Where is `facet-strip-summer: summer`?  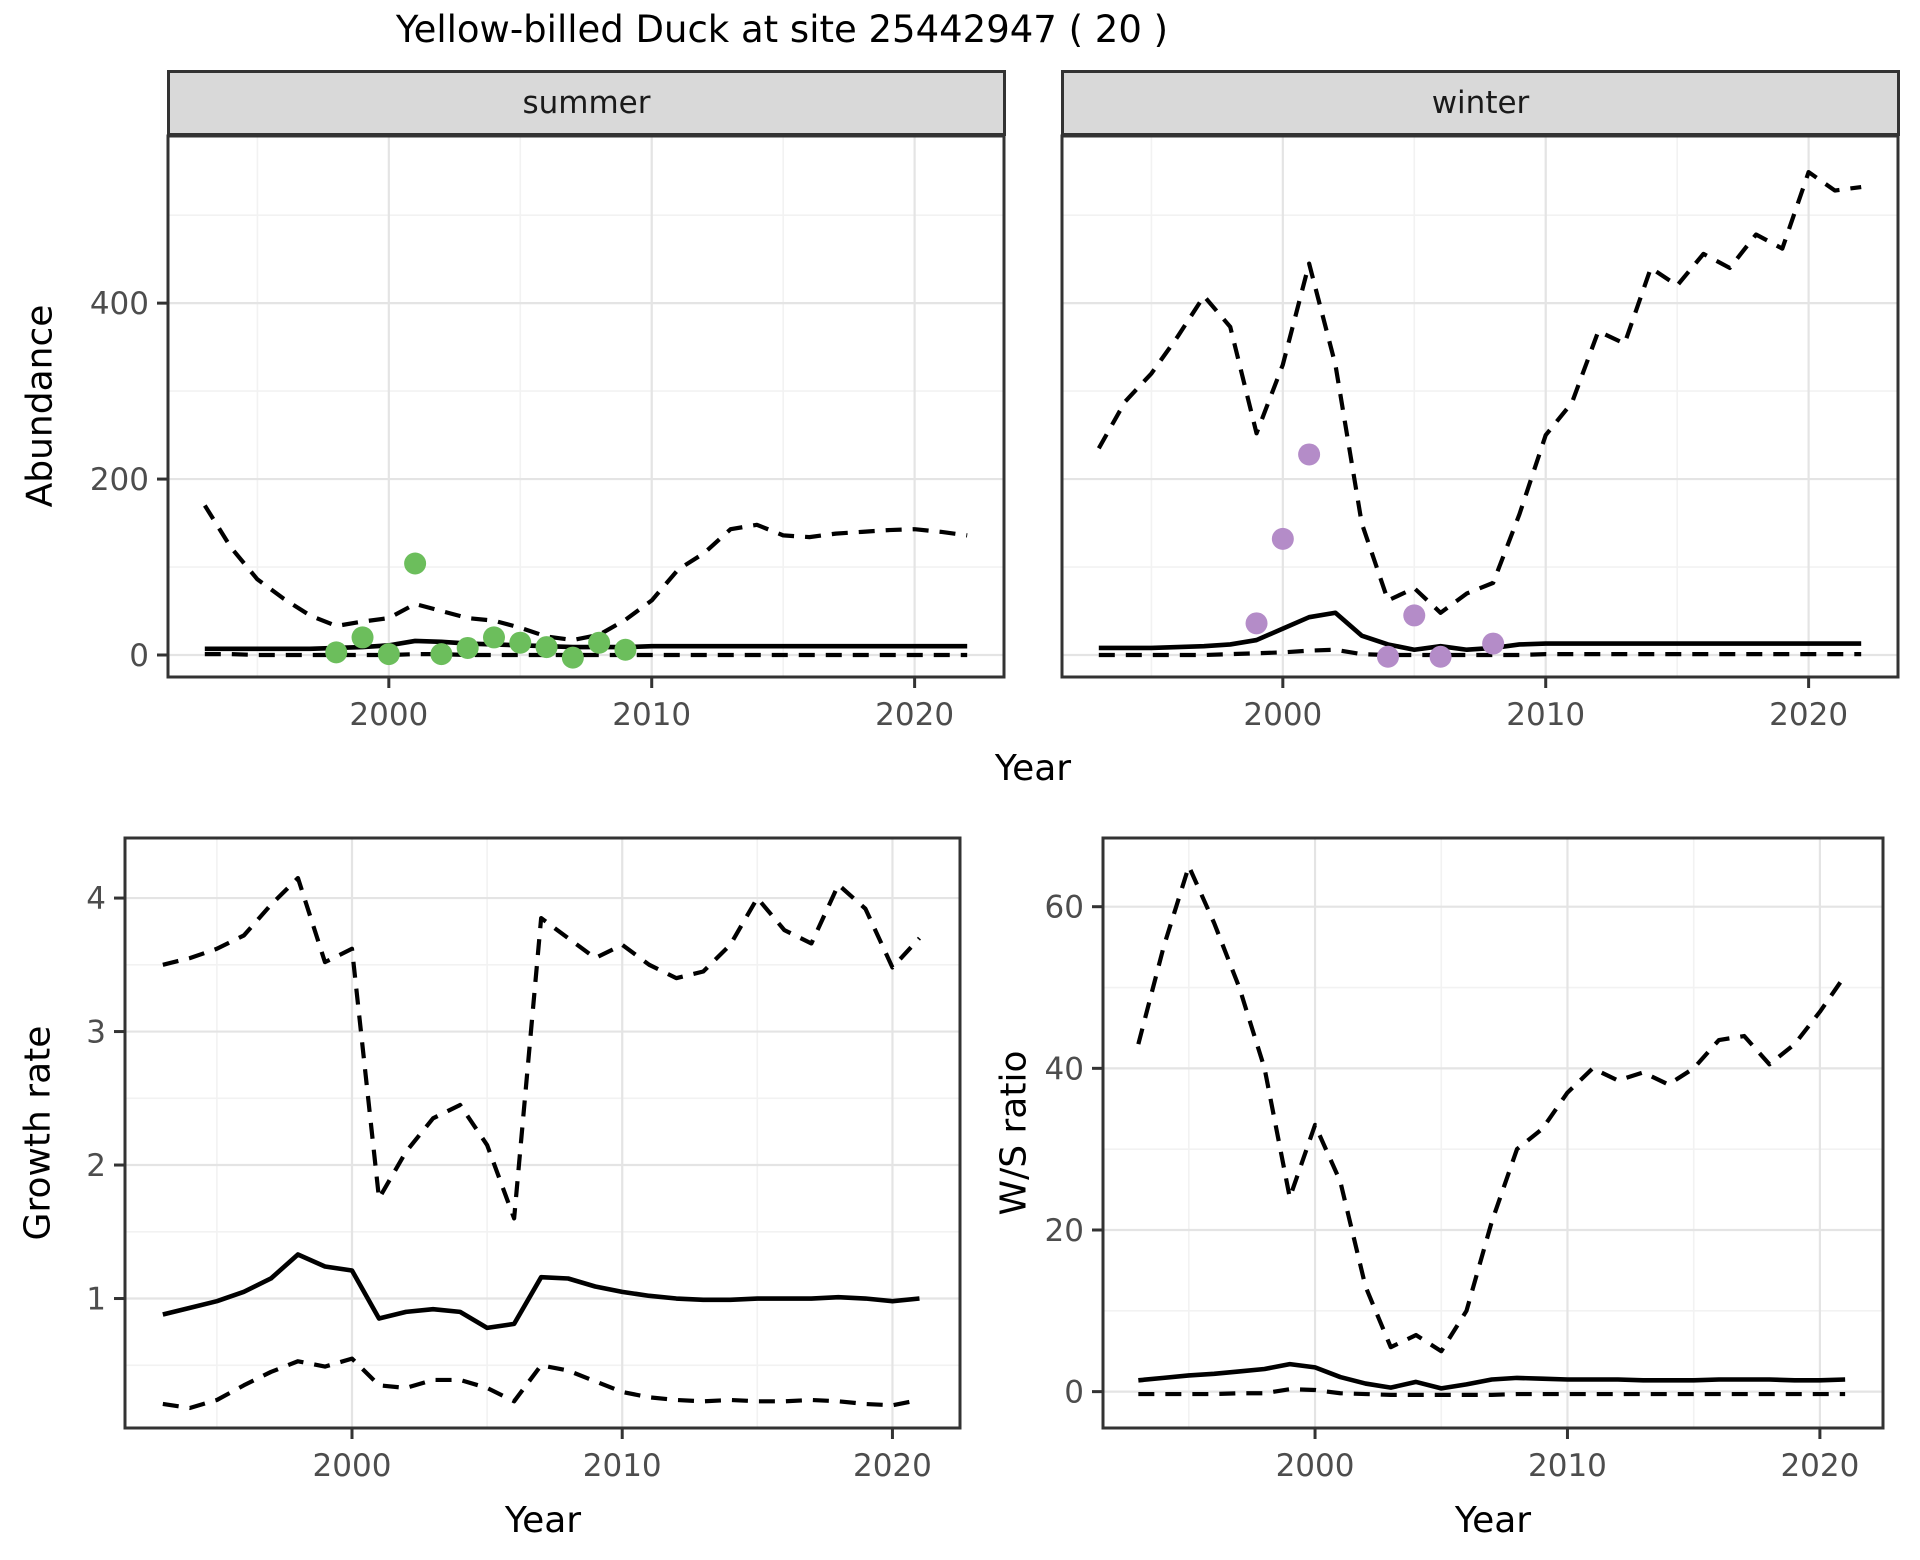 facet-strip-summer: summer is located at coordinates (586, 103).